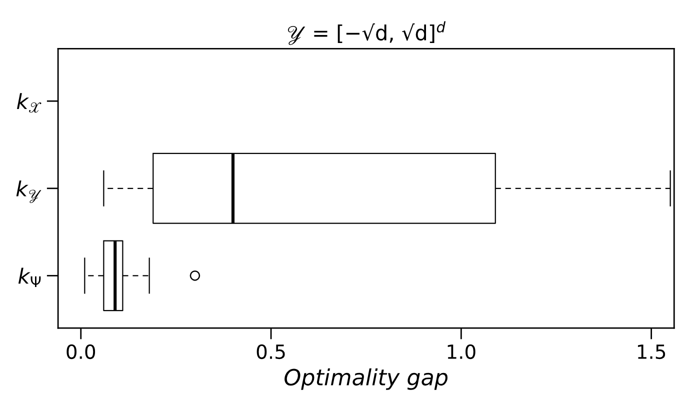 This screenshot has height=406, width=683. I want to click on chart-title: 𝒴 = [−√d, √d]$^{d}$, so click(367, 33).